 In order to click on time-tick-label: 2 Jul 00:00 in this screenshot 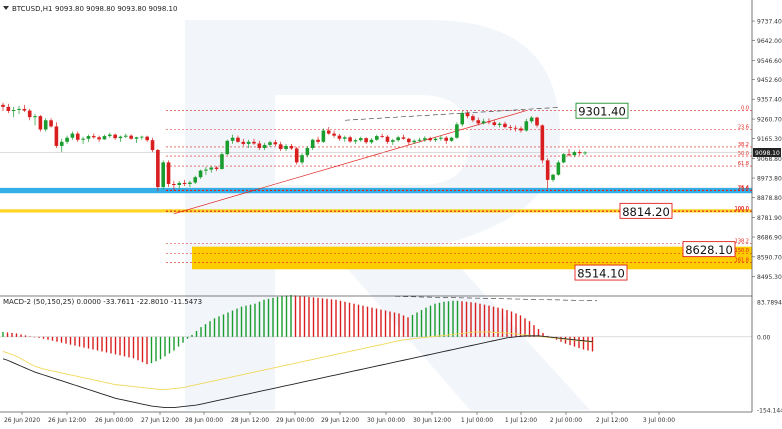, I will do `click(566, 420)`.